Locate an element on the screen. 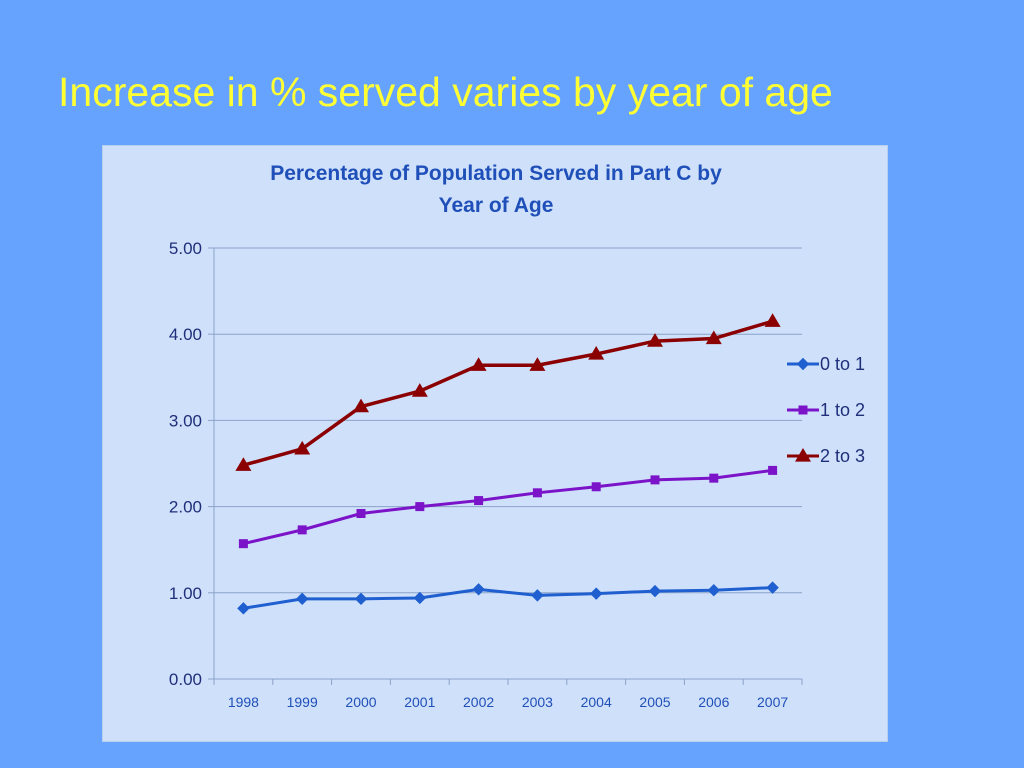 The height and width of the screenshot is (768, 1024). x-tick-label: 2003 is located at coordinates (537, 702).